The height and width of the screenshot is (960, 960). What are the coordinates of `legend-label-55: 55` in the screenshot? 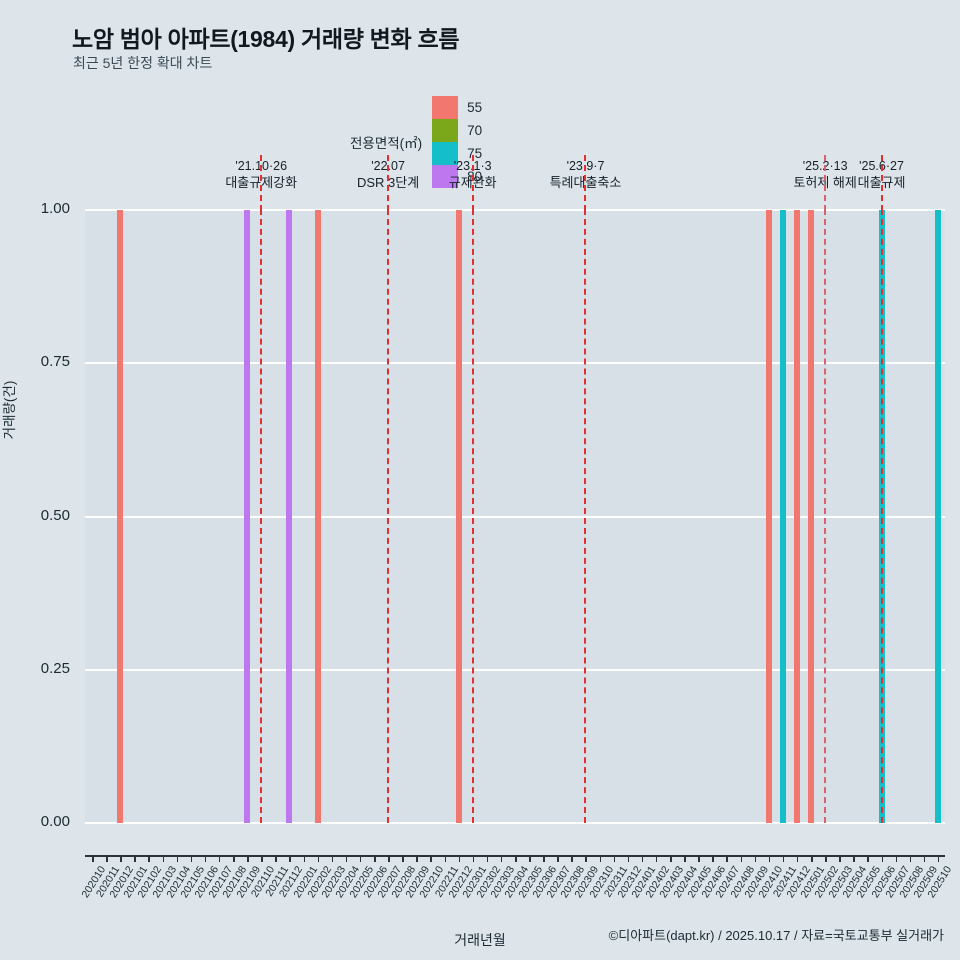 It's located at (475, 107).